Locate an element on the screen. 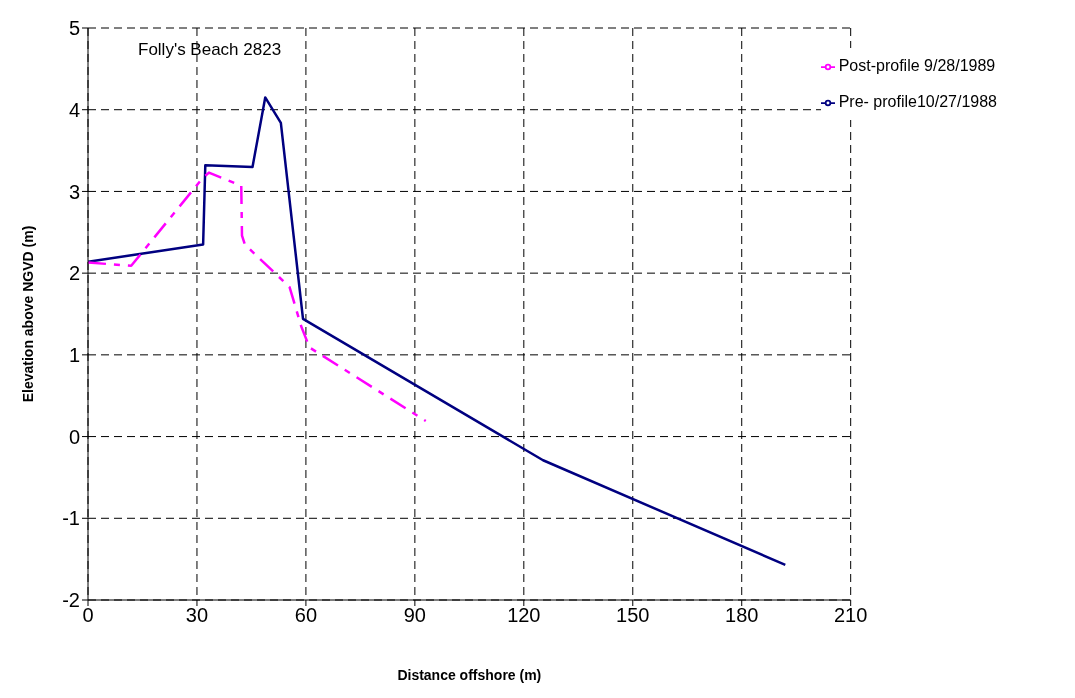 The image size is (1075, 698). legend-label: Post-profile 9/28/1989 is located at coordinates (917, 65).